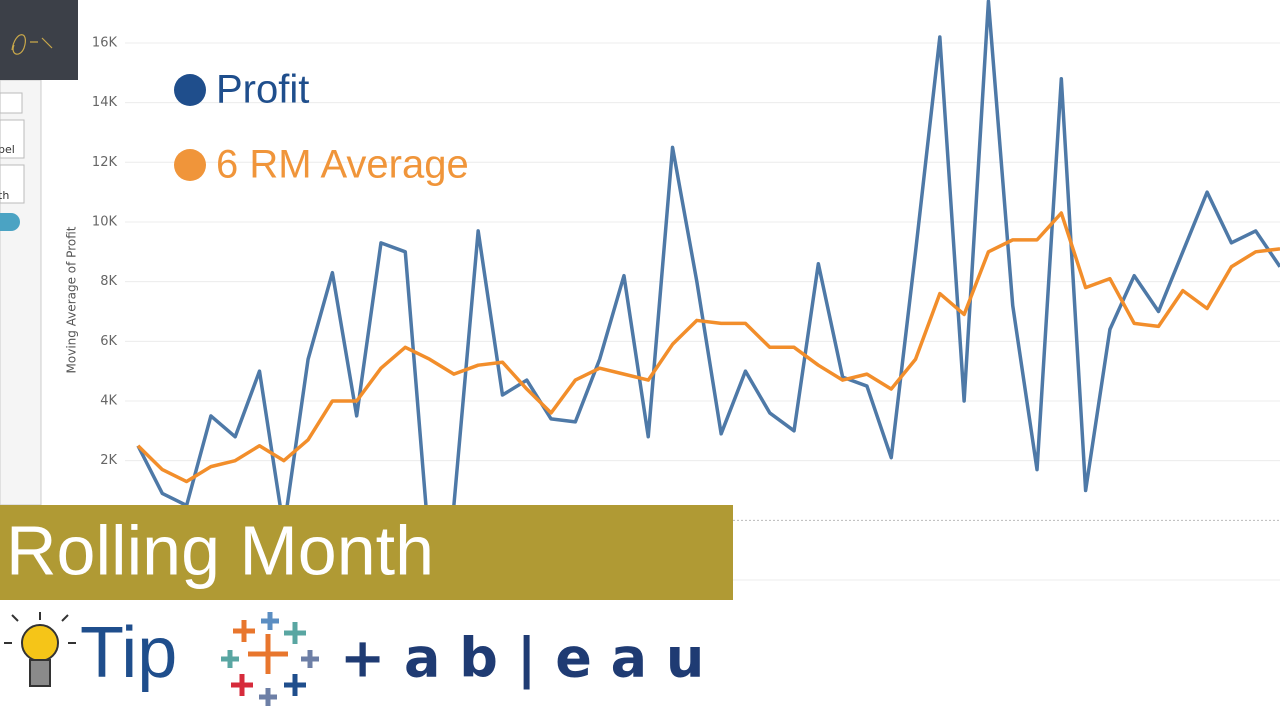  What do you see at coordinates (4, 195) in the screenshot?
I see `sidebar-label: th` at bounding box center [4, 195].